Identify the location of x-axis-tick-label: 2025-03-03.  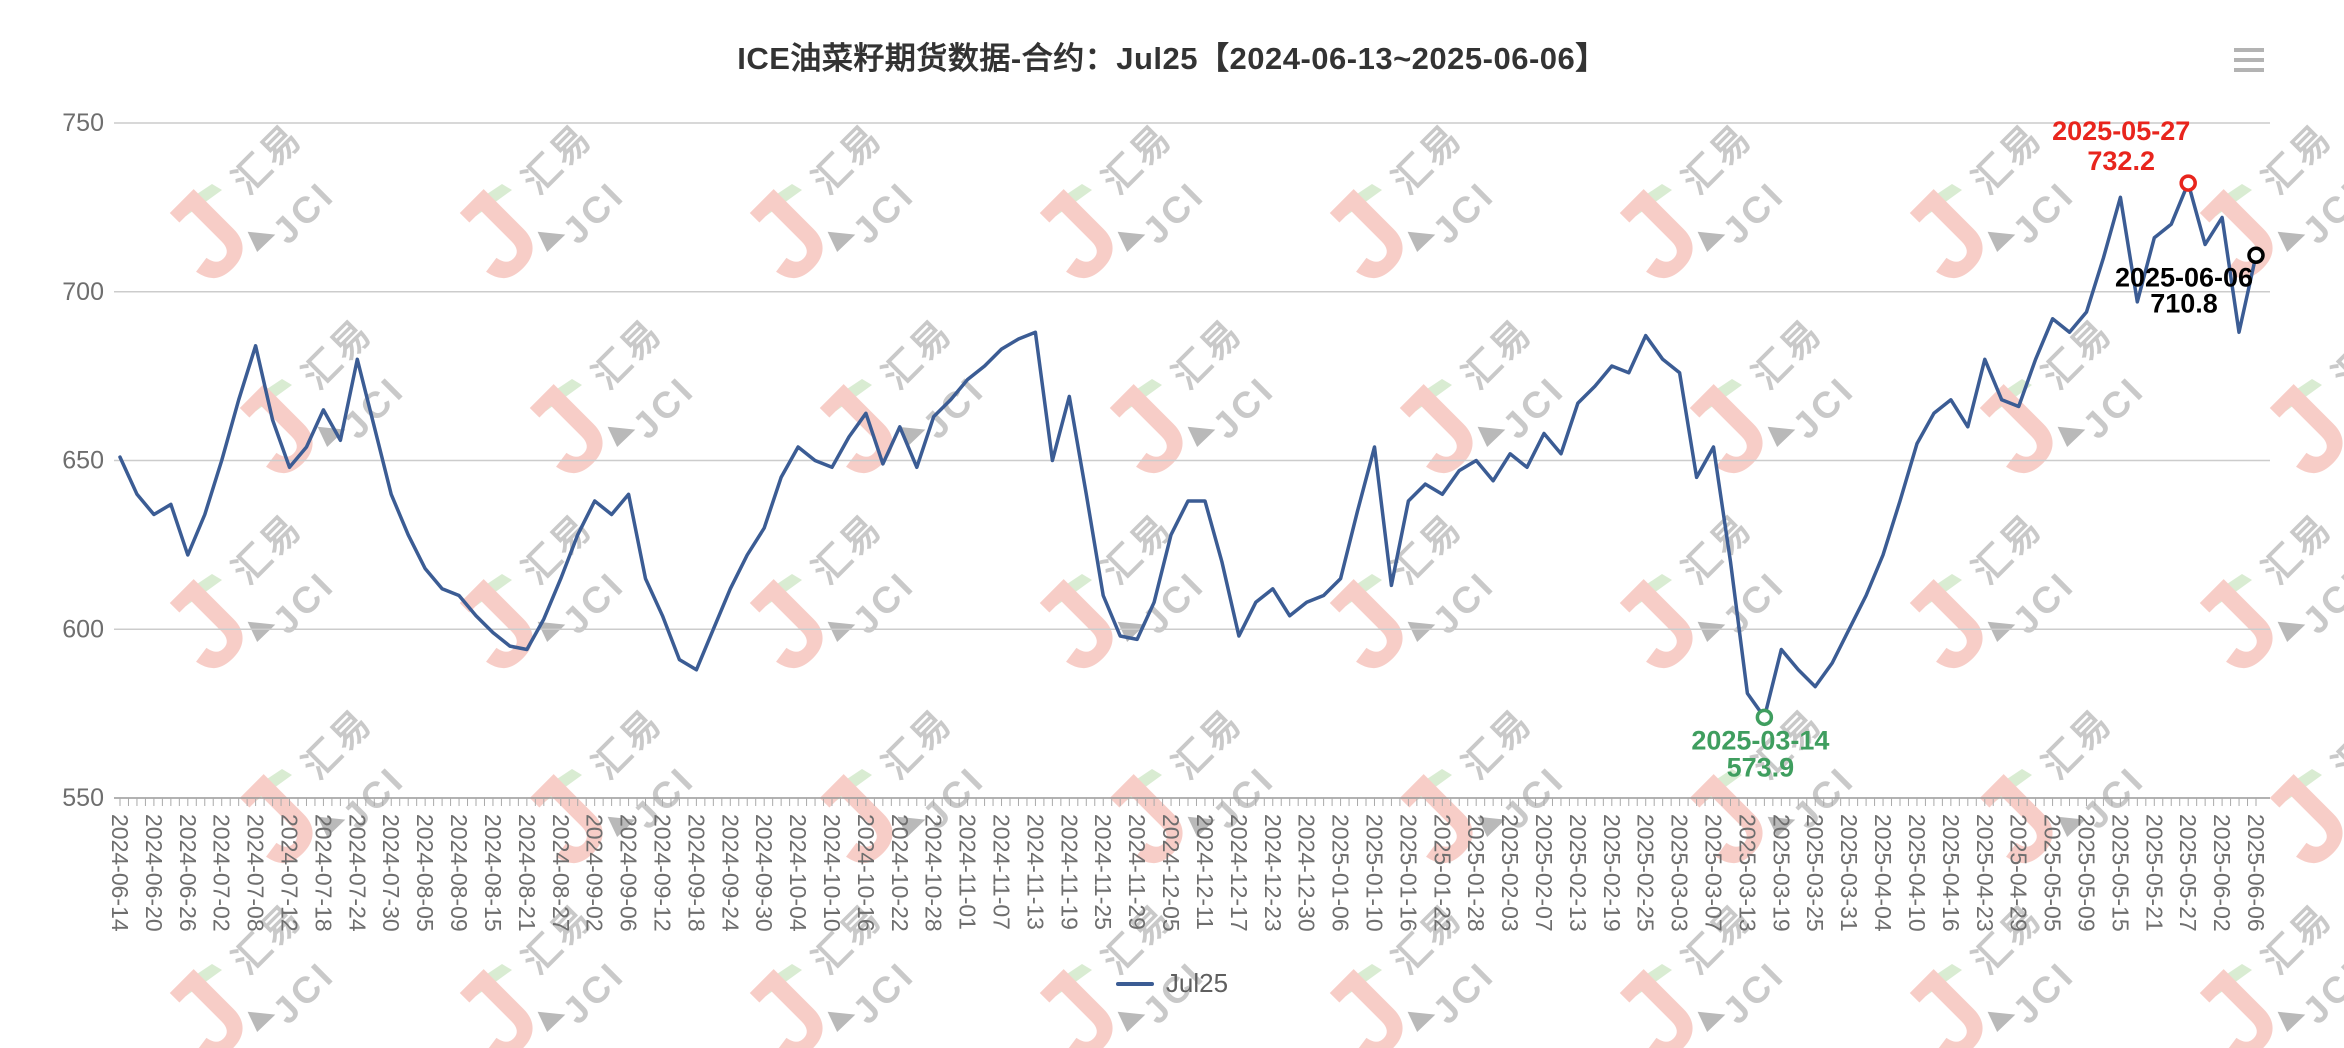
(1680, 873).